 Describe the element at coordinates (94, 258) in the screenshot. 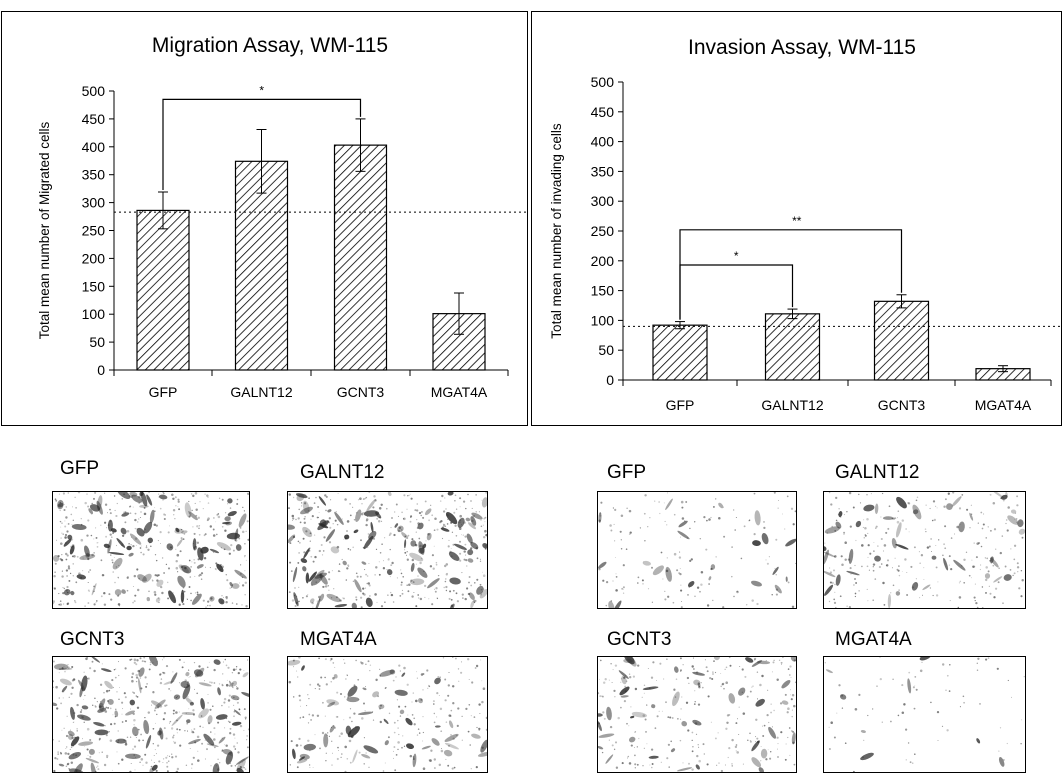

I see `y-tick-label-mig-200: 200` at that location.